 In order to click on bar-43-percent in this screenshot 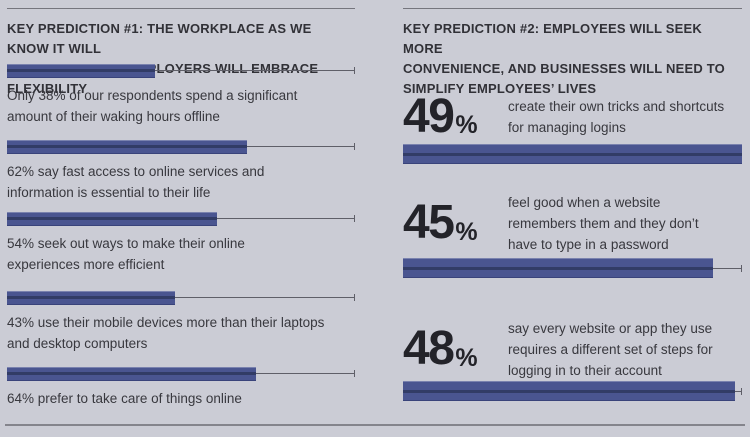, I will do `click(91, 298)`.